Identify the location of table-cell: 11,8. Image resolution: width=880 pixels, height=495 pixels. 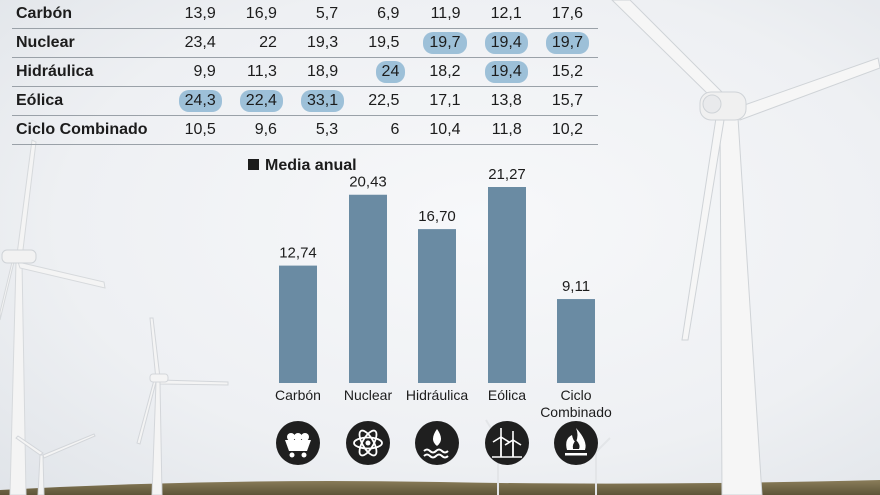
(506, 130).